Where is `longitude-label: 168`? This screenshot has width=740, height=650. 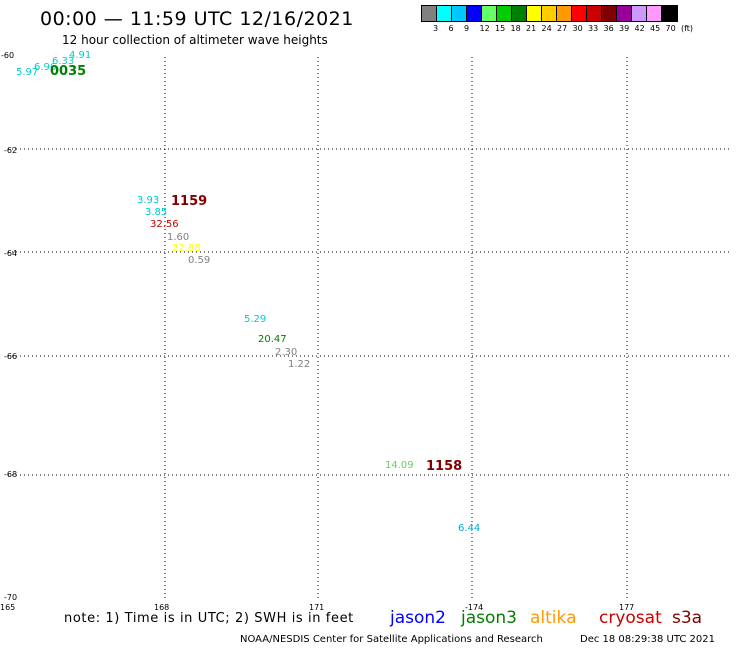 longitude-label: 168 is located at coordinates (162, 607).